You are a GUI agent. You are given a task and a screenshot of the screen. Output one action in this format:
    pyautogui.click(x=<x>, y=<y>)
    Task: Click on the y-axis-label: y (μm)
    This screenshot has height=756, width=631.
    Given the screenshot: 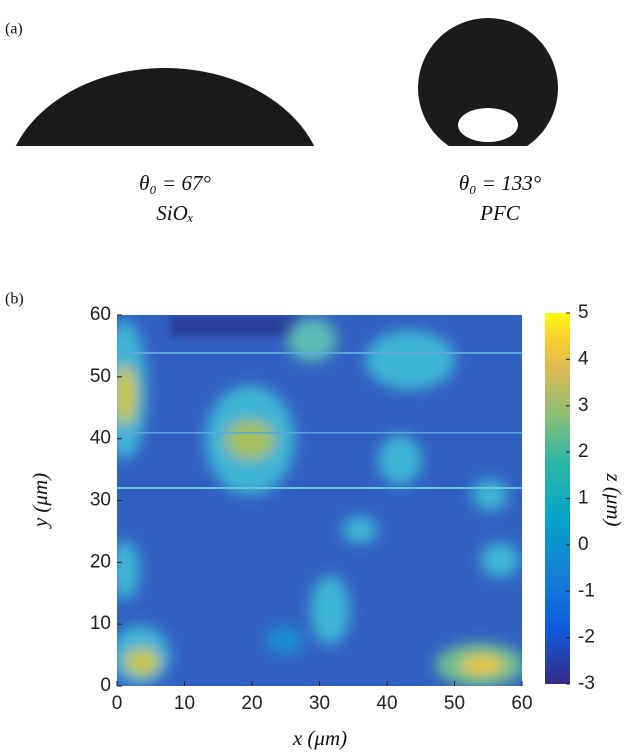 What is the action you would take?
    pyautogui.click(x=40, y=501)
    